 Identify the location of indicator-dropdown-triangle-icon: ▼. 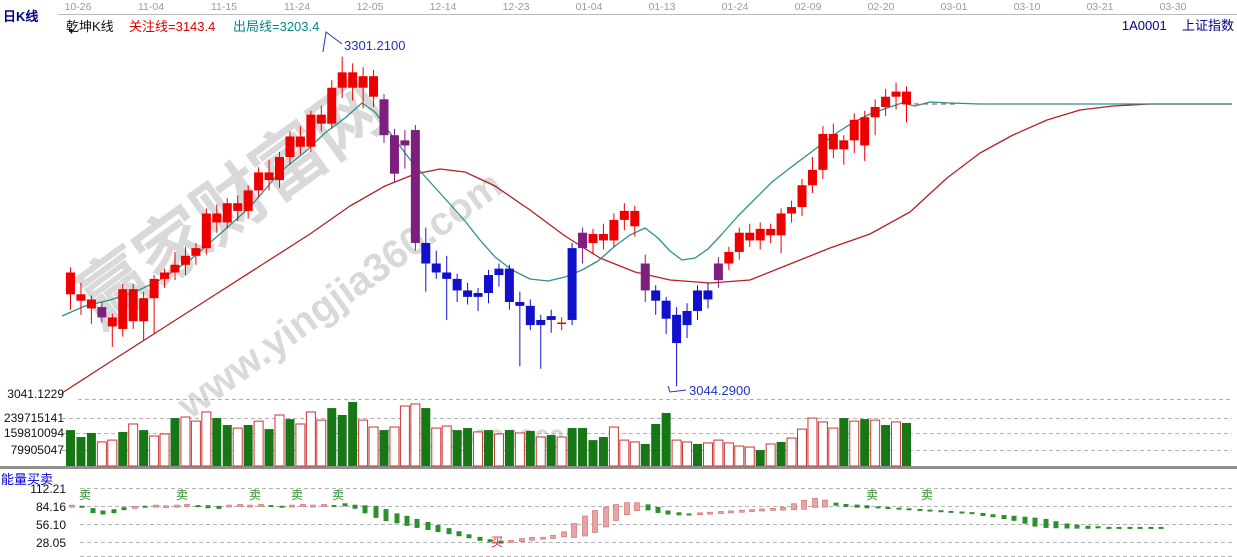
(71, 32).